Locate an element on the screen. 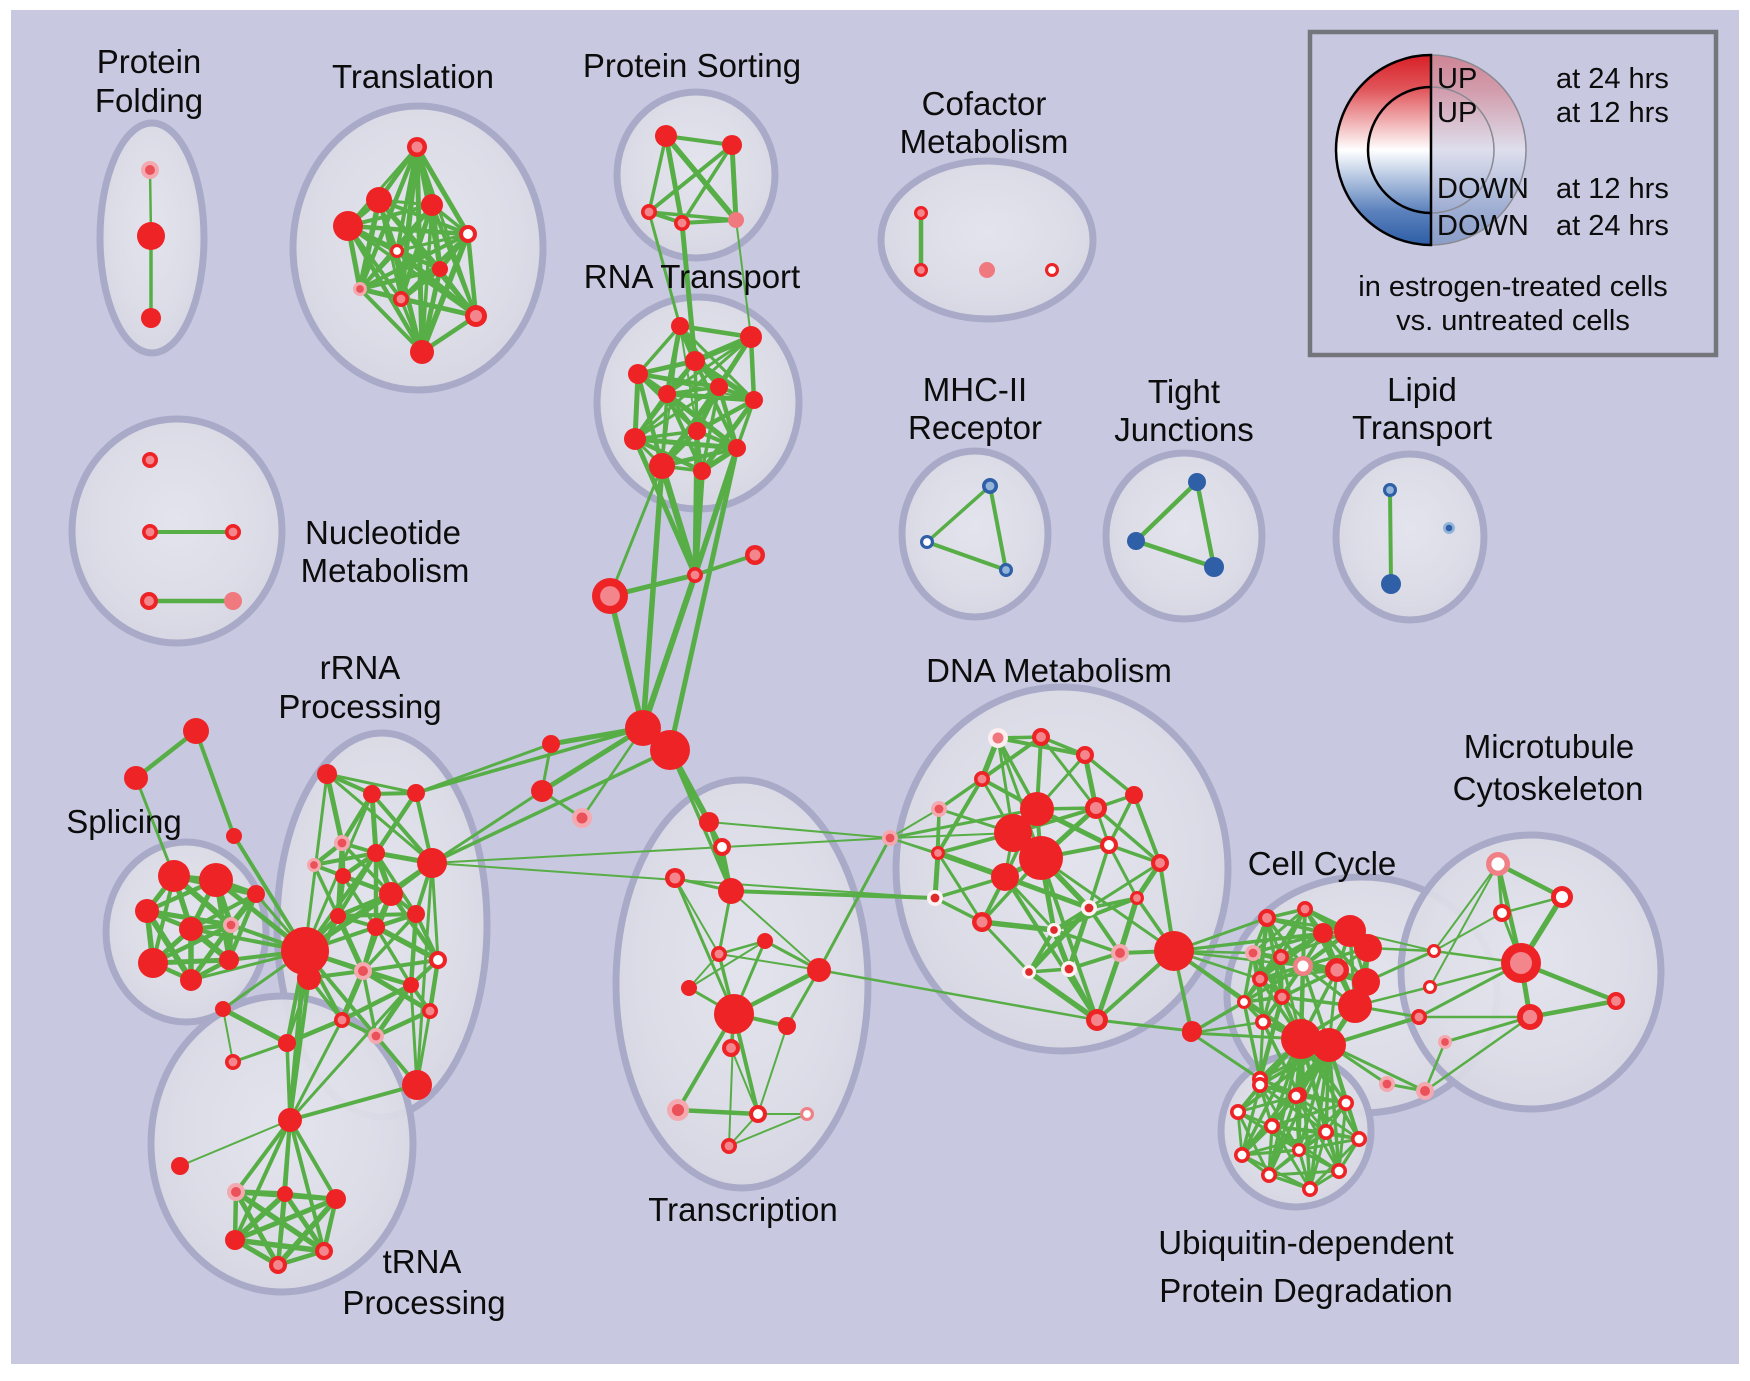  node-rt5 is located at coordinates (667, 394).